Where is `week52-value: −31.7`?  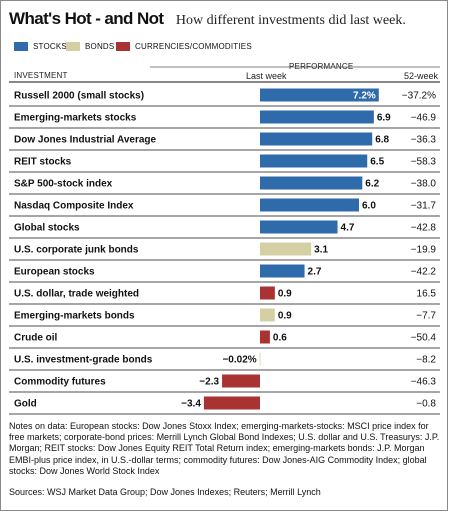
week52-value: −31.7 is located at coordinates (424, 206).